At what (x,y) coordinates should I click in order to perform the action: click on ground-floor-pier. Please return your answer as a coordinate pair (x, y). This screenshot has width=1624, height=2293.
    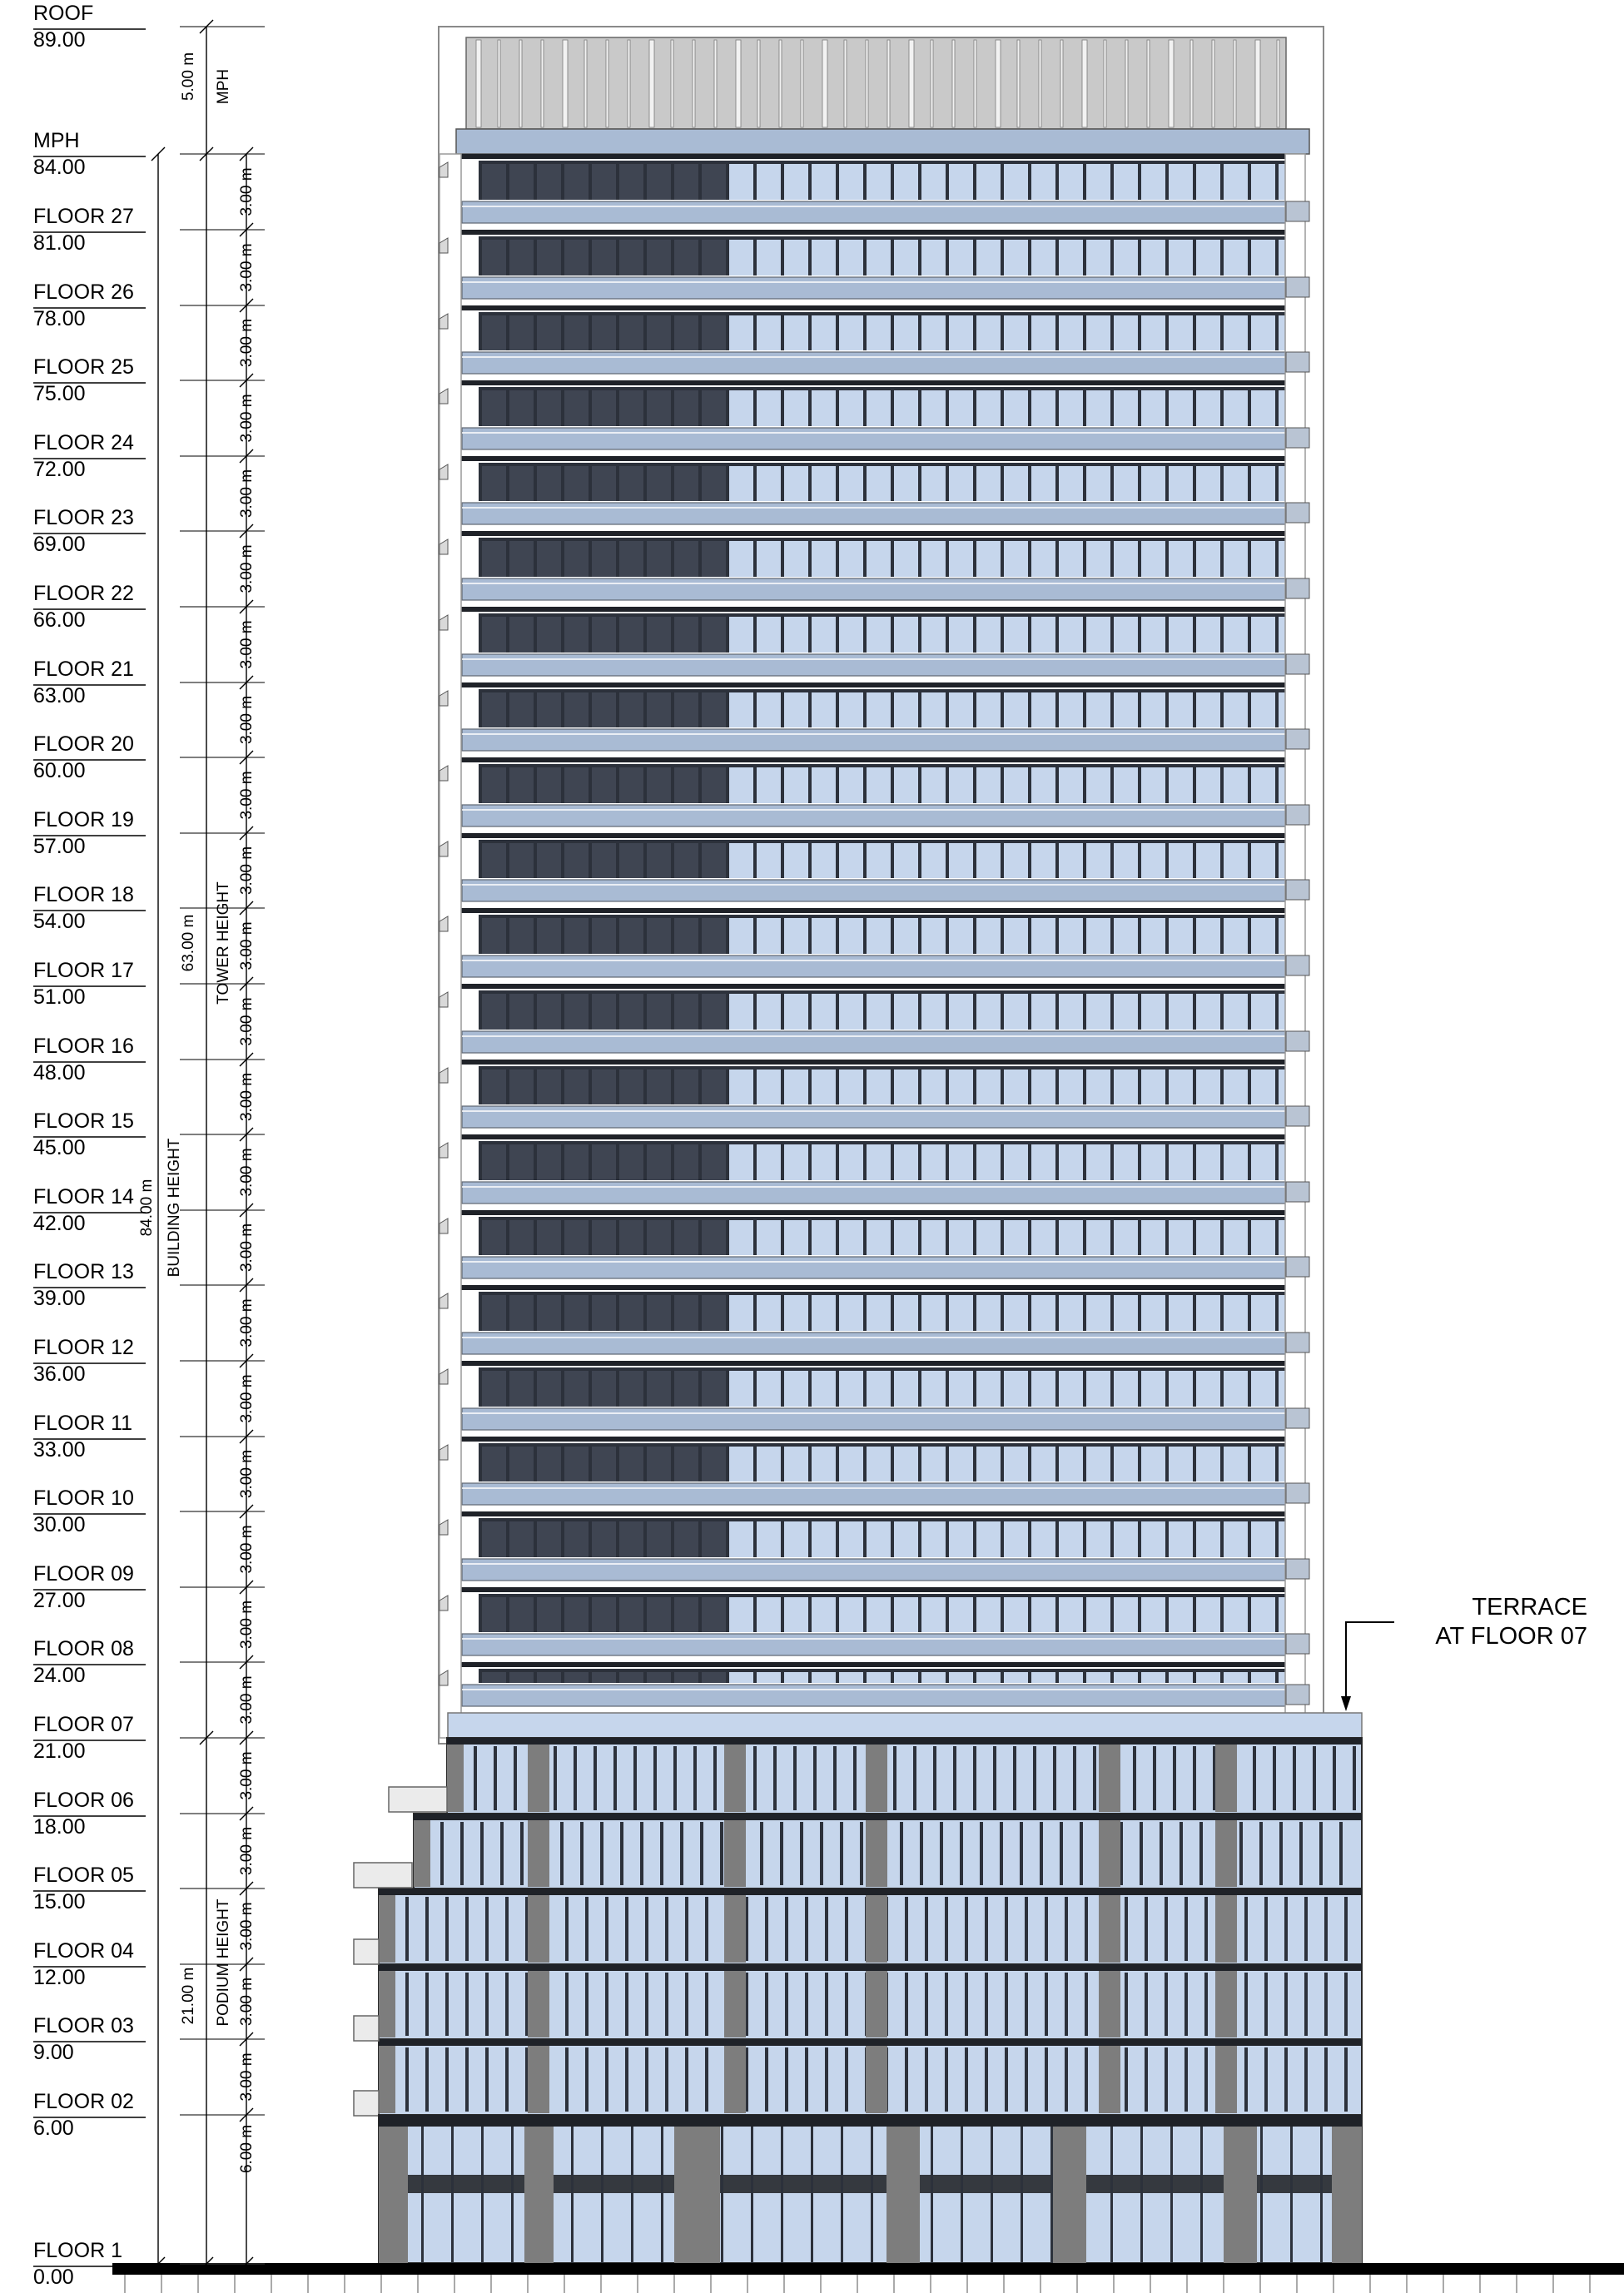
    Looking at the image, I should click on (1347, 2195).